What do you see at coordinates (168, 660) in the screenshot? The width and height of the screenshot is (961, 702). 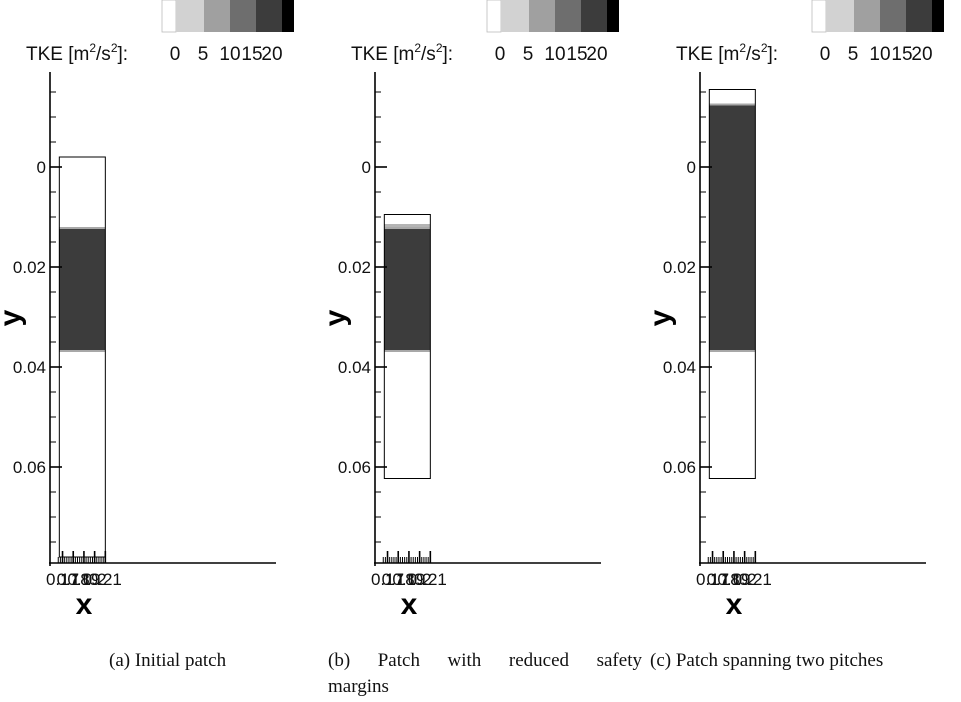 I see `caption-a: (a) Initial patch` at bounding box center [168, 660].